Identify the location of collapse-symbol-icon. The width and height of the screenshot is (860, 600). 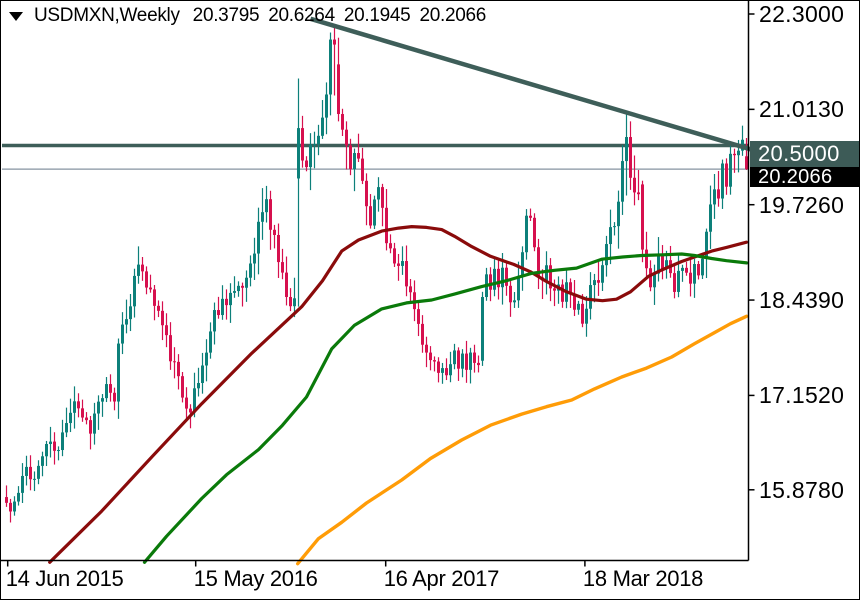
(16, 16).